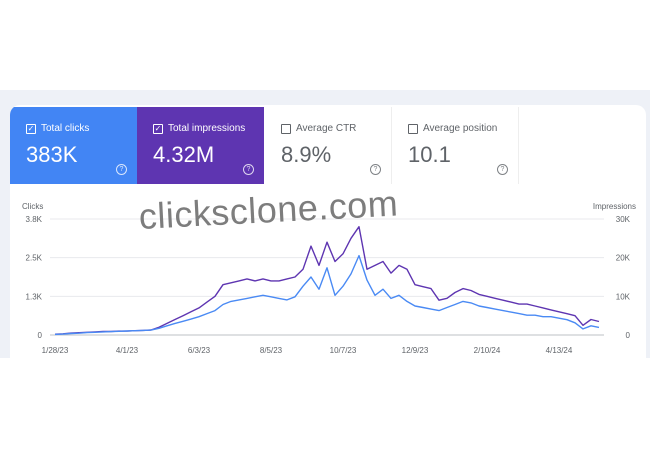 The image size is (650, 450). Describe the element at coordinates (33, 206) in the screenshot. I see `left-axis-title: Clicks` at that location.